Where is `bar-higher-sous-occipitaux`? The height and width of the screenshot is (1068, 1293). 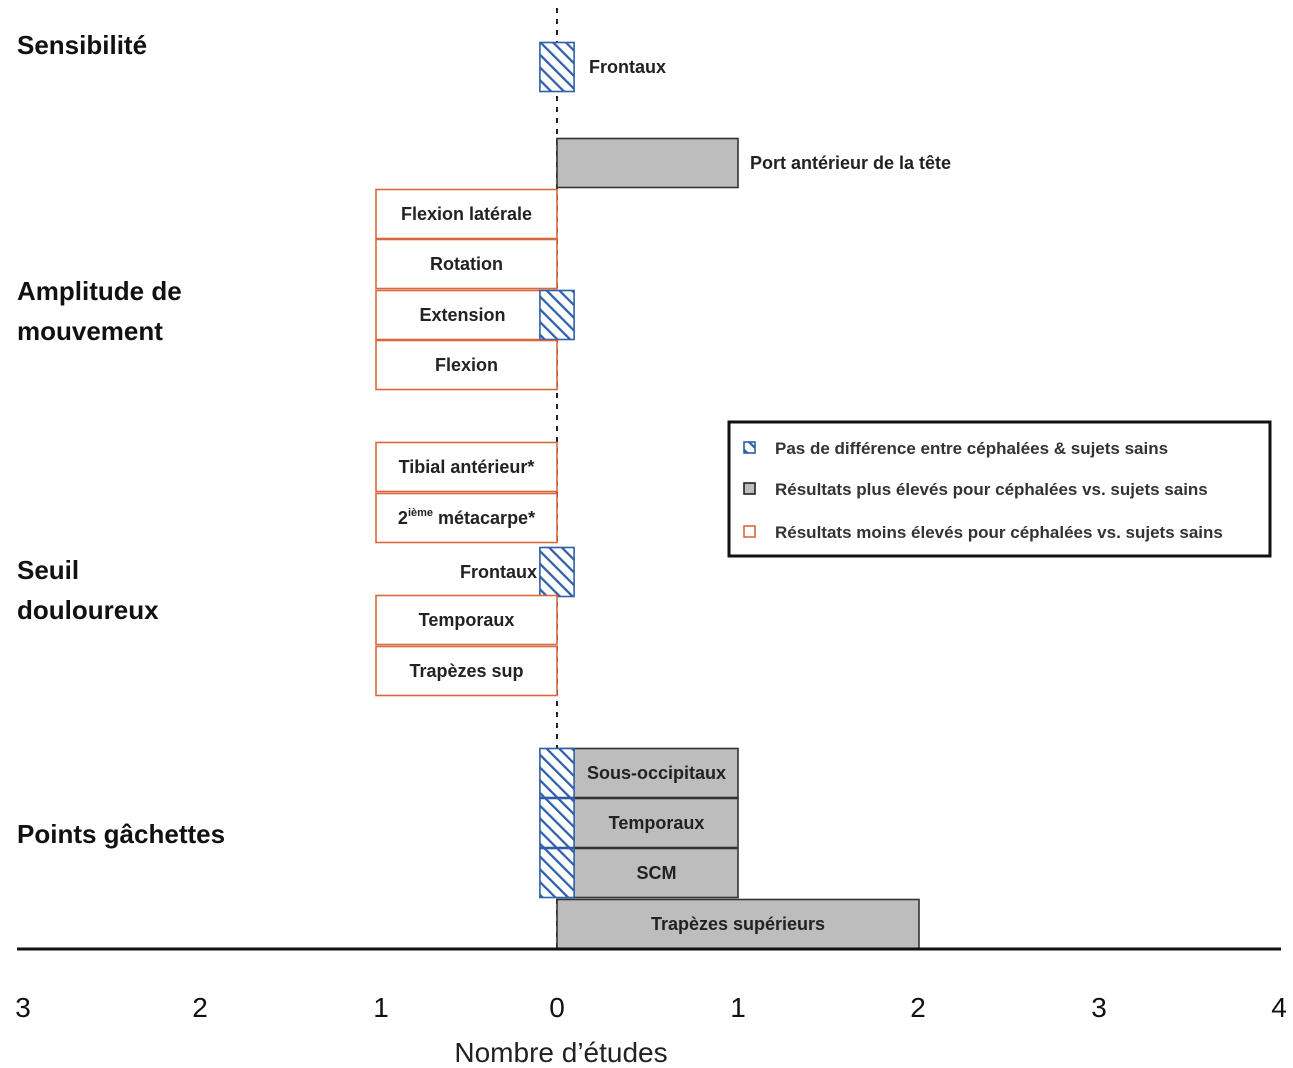
bar-higher-sous-occipitaux is located at coordinates (647, 773).